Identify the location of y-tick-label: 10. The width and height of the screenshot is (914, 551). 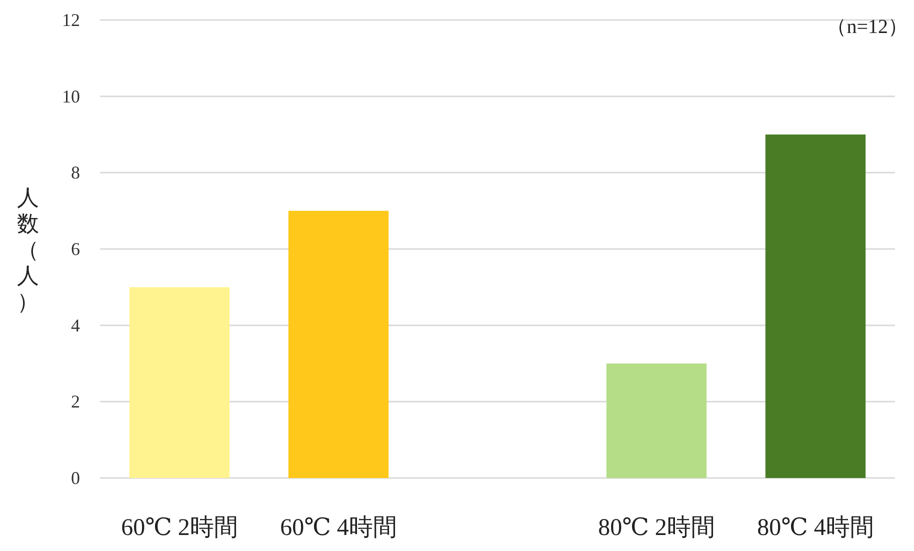
(71, 96).